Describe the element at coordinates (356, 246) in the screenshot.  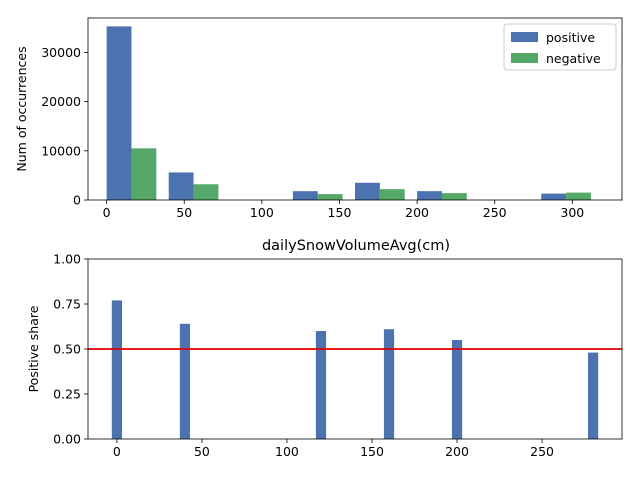
I see `bottom-chart-title: dailySnowVolumeAvg(cm)` at that location.